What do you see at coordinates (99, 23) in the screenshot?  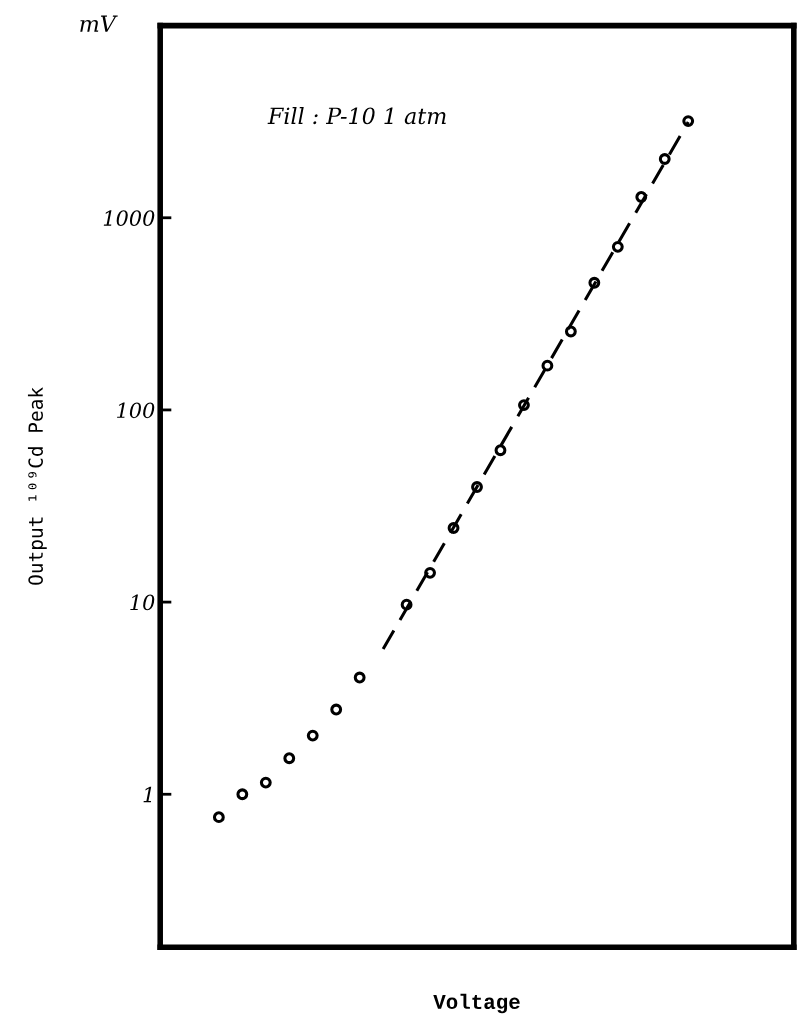 I see `text: mV` at bounding box center [99, 23].